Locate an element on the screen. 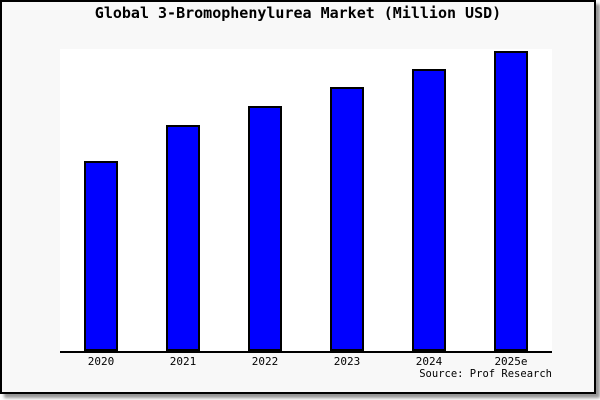 The image size is (600, 400). bar-2025e is located at coordinates (511, 201).